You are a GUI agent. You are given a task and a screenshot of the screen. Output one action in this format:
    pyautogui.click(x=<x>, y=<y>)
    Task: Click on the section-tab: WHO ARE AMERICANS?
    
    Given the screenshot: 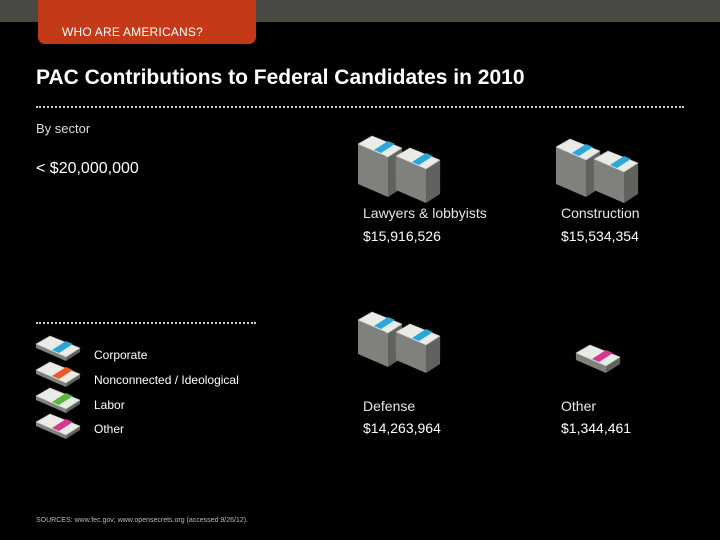 What is the action you would take?
    pyautogui.click(x=147, y=22)
    